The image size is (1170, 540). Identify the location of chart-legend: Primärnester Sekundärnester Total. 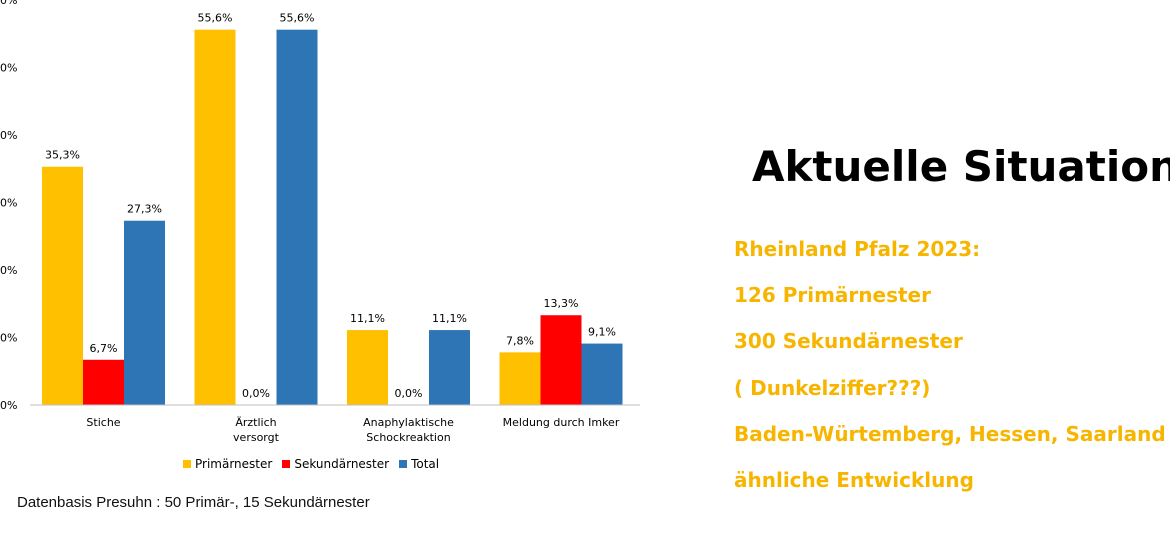
(311, 464).